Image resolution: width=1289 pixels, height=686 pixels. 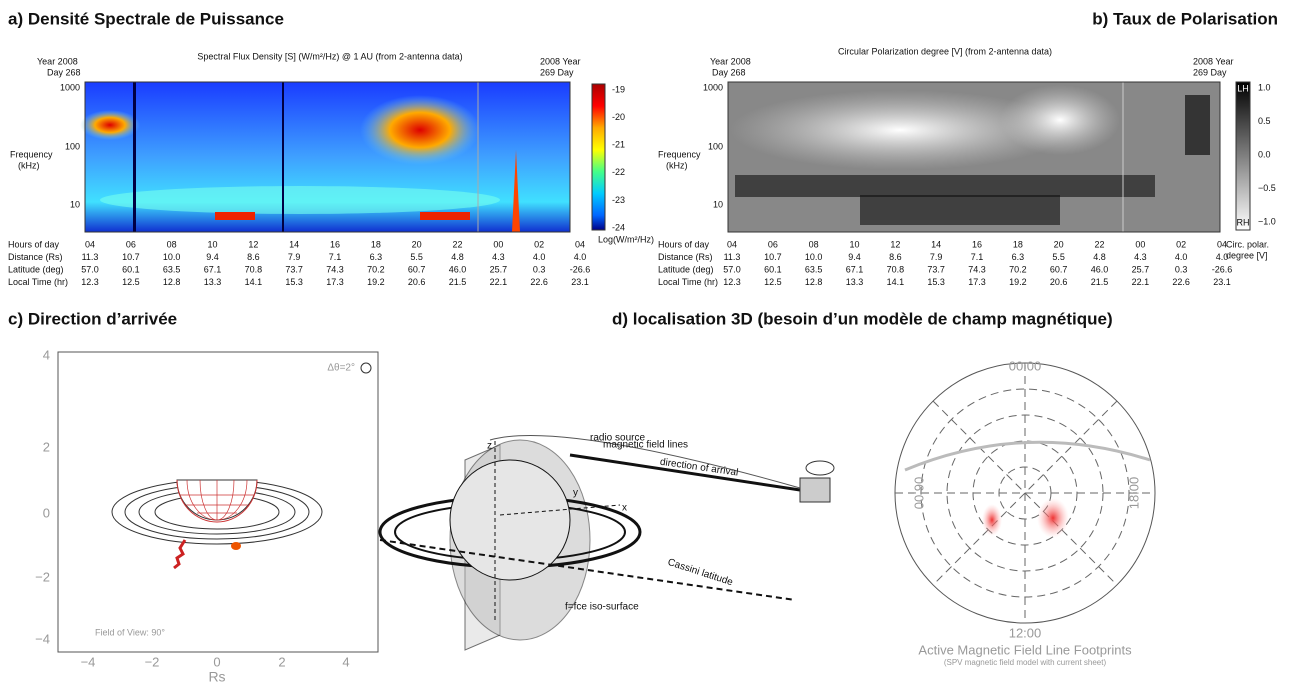 I want to click on colorbar-tick: -24, so click(x=618, y=227).